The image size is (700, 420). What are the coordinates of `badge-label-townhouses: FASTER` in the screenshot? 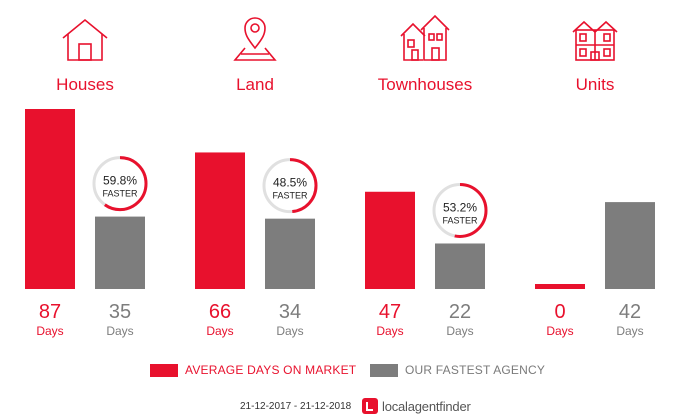 It's located at (460, 220).